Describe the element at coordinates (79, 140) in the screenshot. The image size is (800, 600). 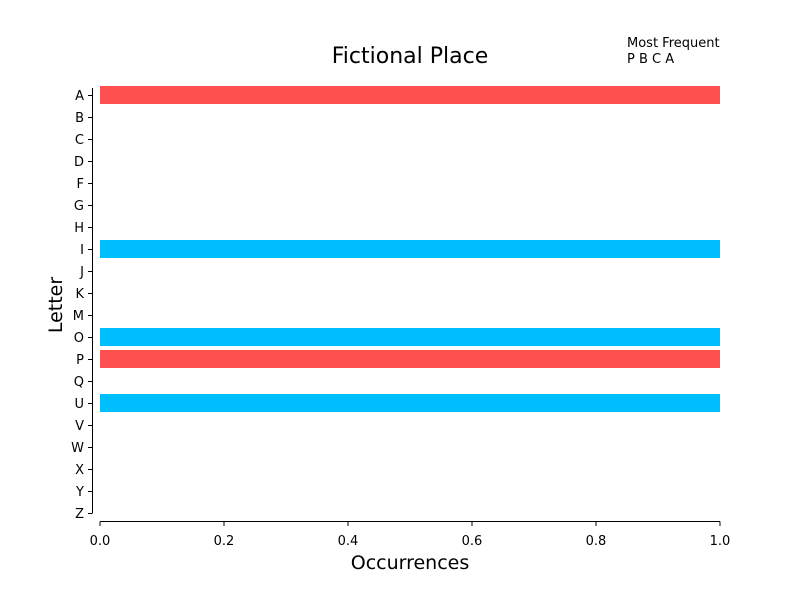
I see `y-tick-label: C` at that location.